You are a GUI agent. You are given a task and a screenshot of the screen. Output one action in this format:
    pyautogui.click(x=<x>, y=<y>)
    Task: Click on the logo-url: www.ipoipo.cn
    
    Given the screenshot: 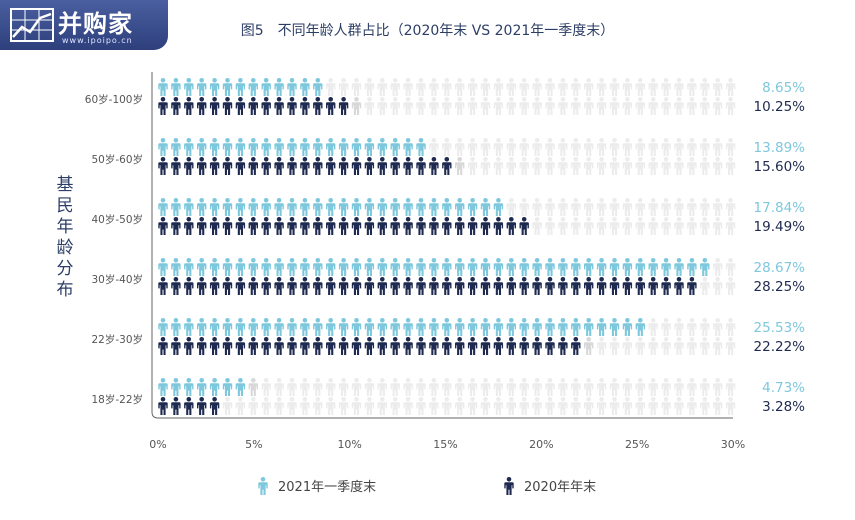 What is the action you would take?
    pyautogui.click(x=97, y=40)
    